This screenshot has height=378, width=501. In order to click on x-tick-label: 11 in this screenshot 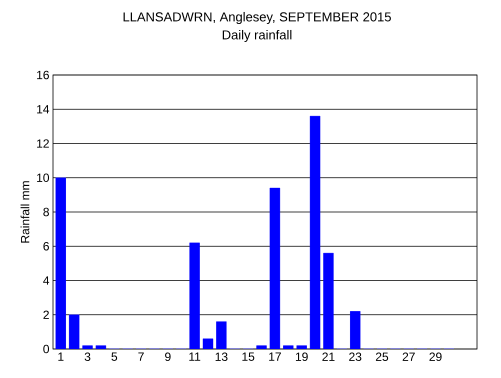, I will do `click(194, 356)`.